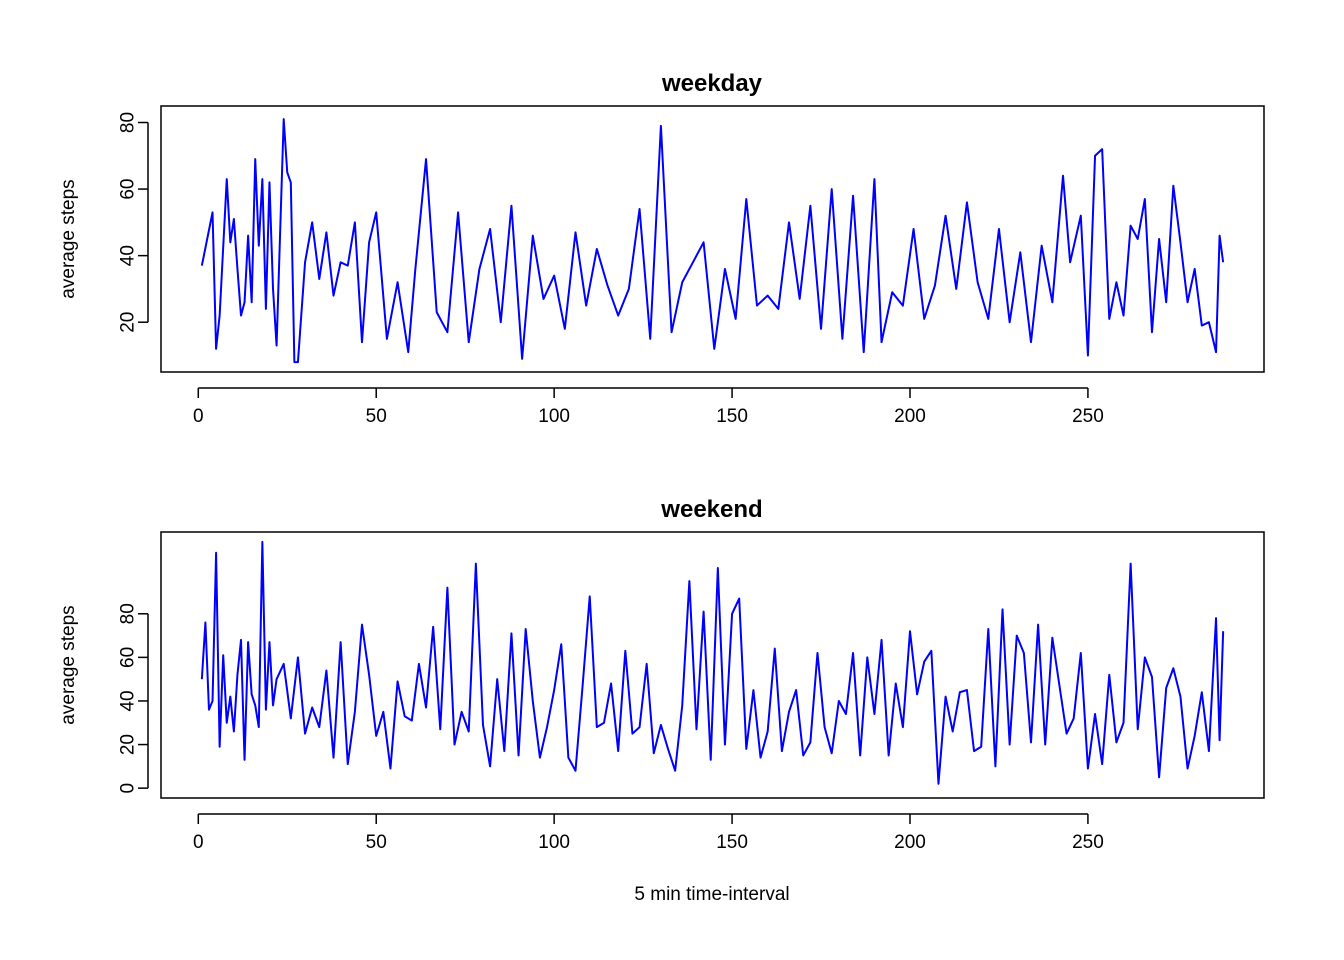  Describe the element at coordinates (711, 894) in the screenshot. I see `x-axis-label-weekend: 5 min time-interval` at that location.